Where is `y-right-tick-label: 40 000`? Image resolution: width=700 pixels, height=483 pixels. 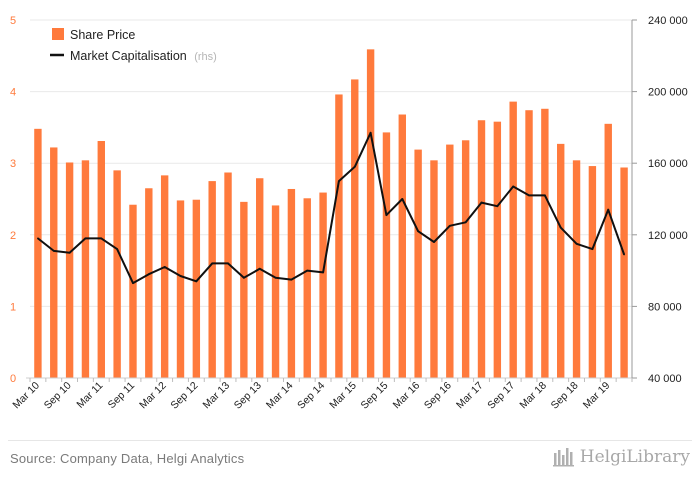 y-right-tick-label: 40 000 is located at coordinates (665, 379).